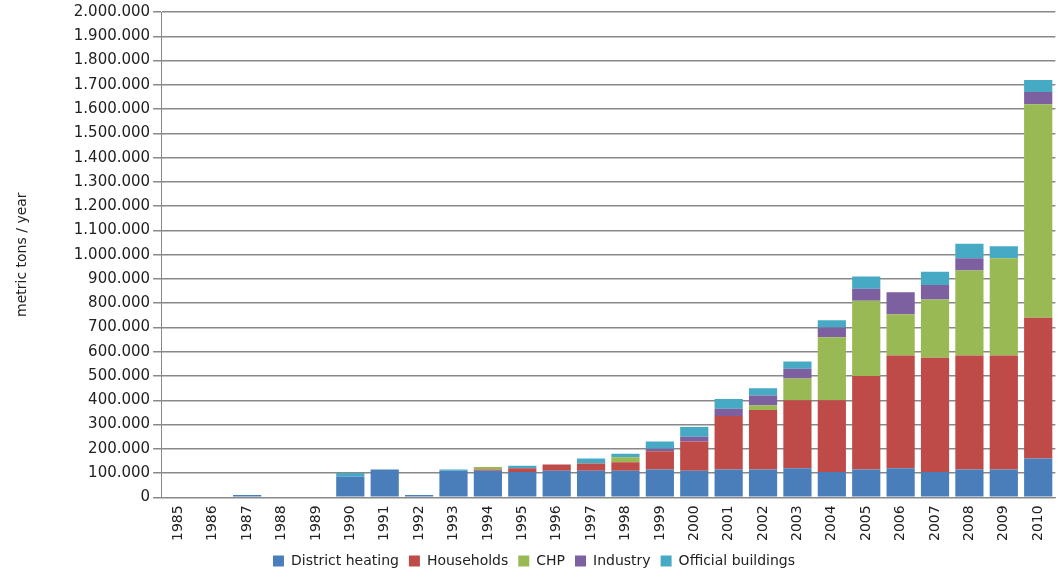 This screenshot has height=582, width=1058. Describe the element at coordinates (796, 523) in the screenshot. I see `x-tick-label: 2003` at that location.